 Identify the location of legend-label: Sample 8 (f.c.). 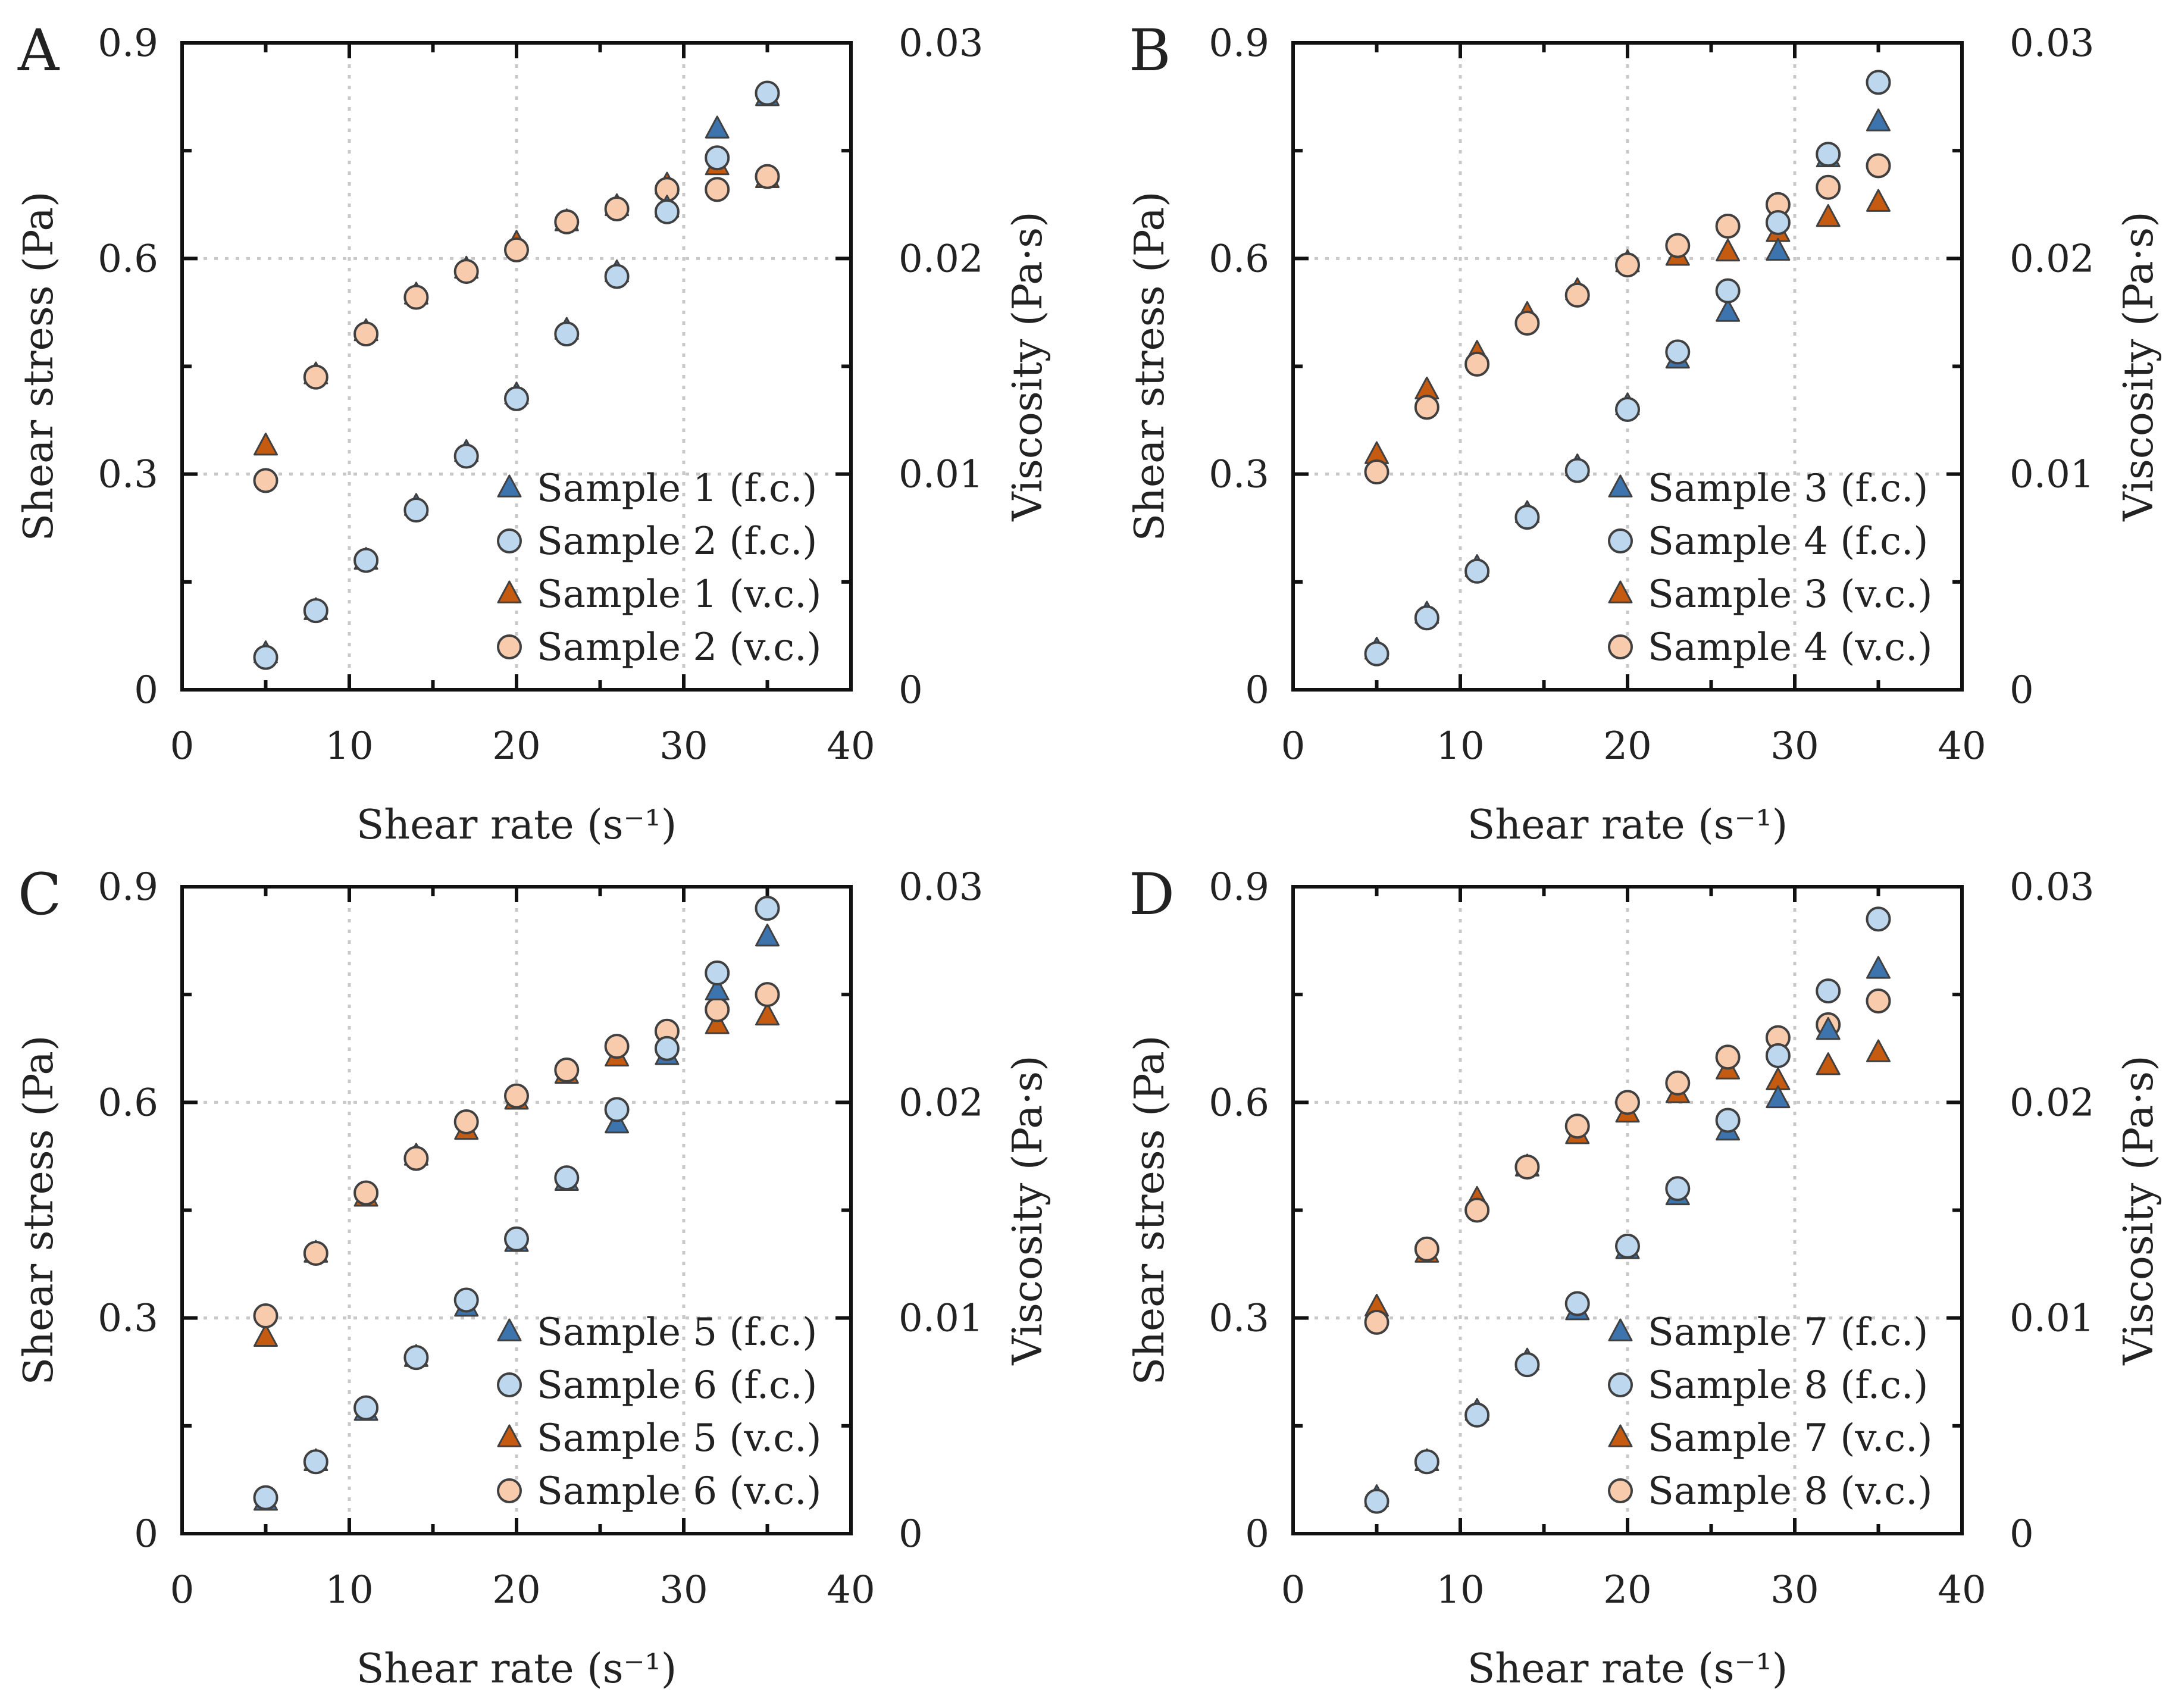
(1788, 1385).